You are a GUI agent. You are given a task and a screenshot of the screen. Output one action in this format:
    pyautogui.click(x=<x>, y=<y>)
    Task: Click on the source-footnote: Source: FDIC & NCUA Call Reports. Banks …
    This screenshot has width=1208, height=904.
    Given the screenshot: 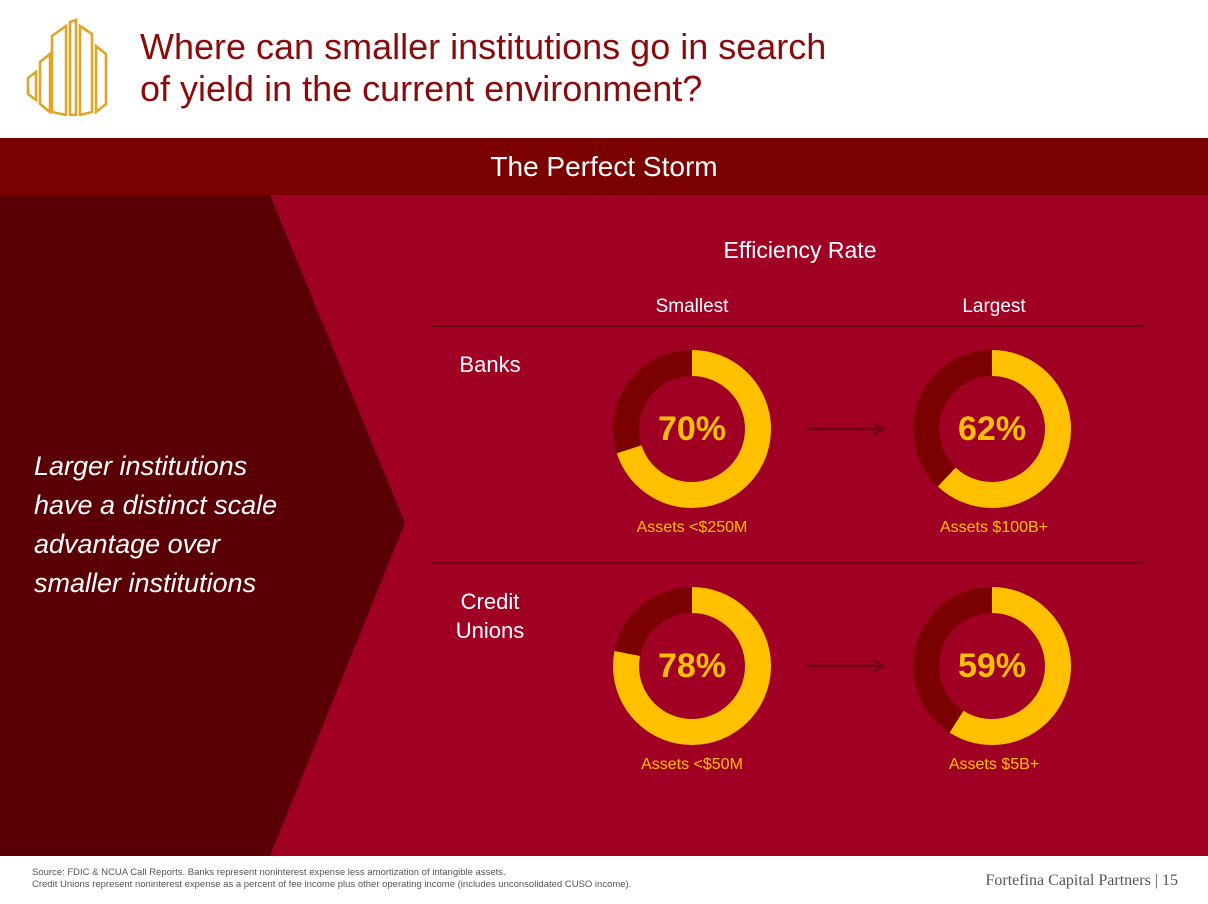 What is the action you would take?
    pyautogui.click(x=442, y=879)
    